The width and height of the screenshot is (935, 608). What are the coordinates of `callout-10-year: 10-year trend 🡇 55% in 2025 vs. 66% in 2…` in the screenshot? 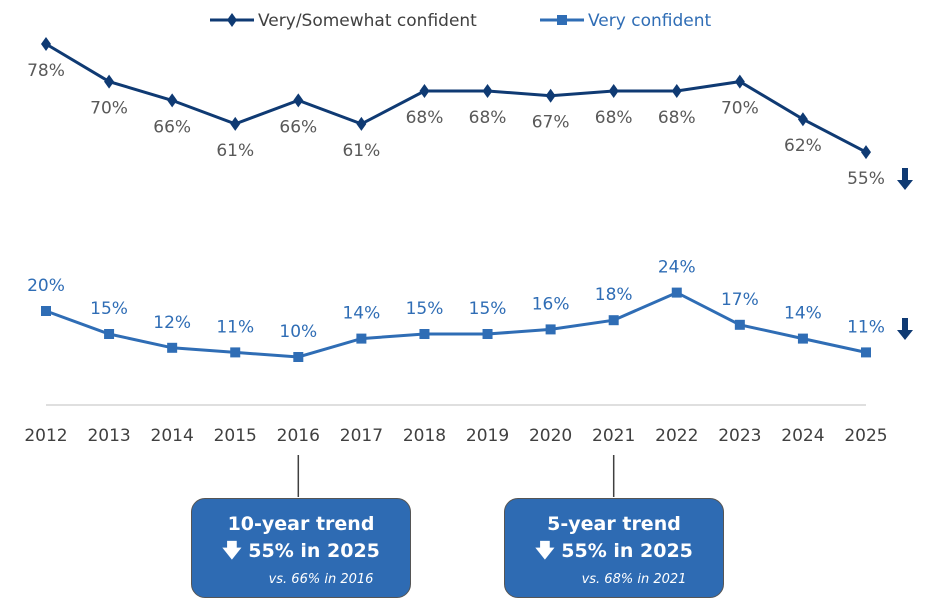 It's located at (301, 548).